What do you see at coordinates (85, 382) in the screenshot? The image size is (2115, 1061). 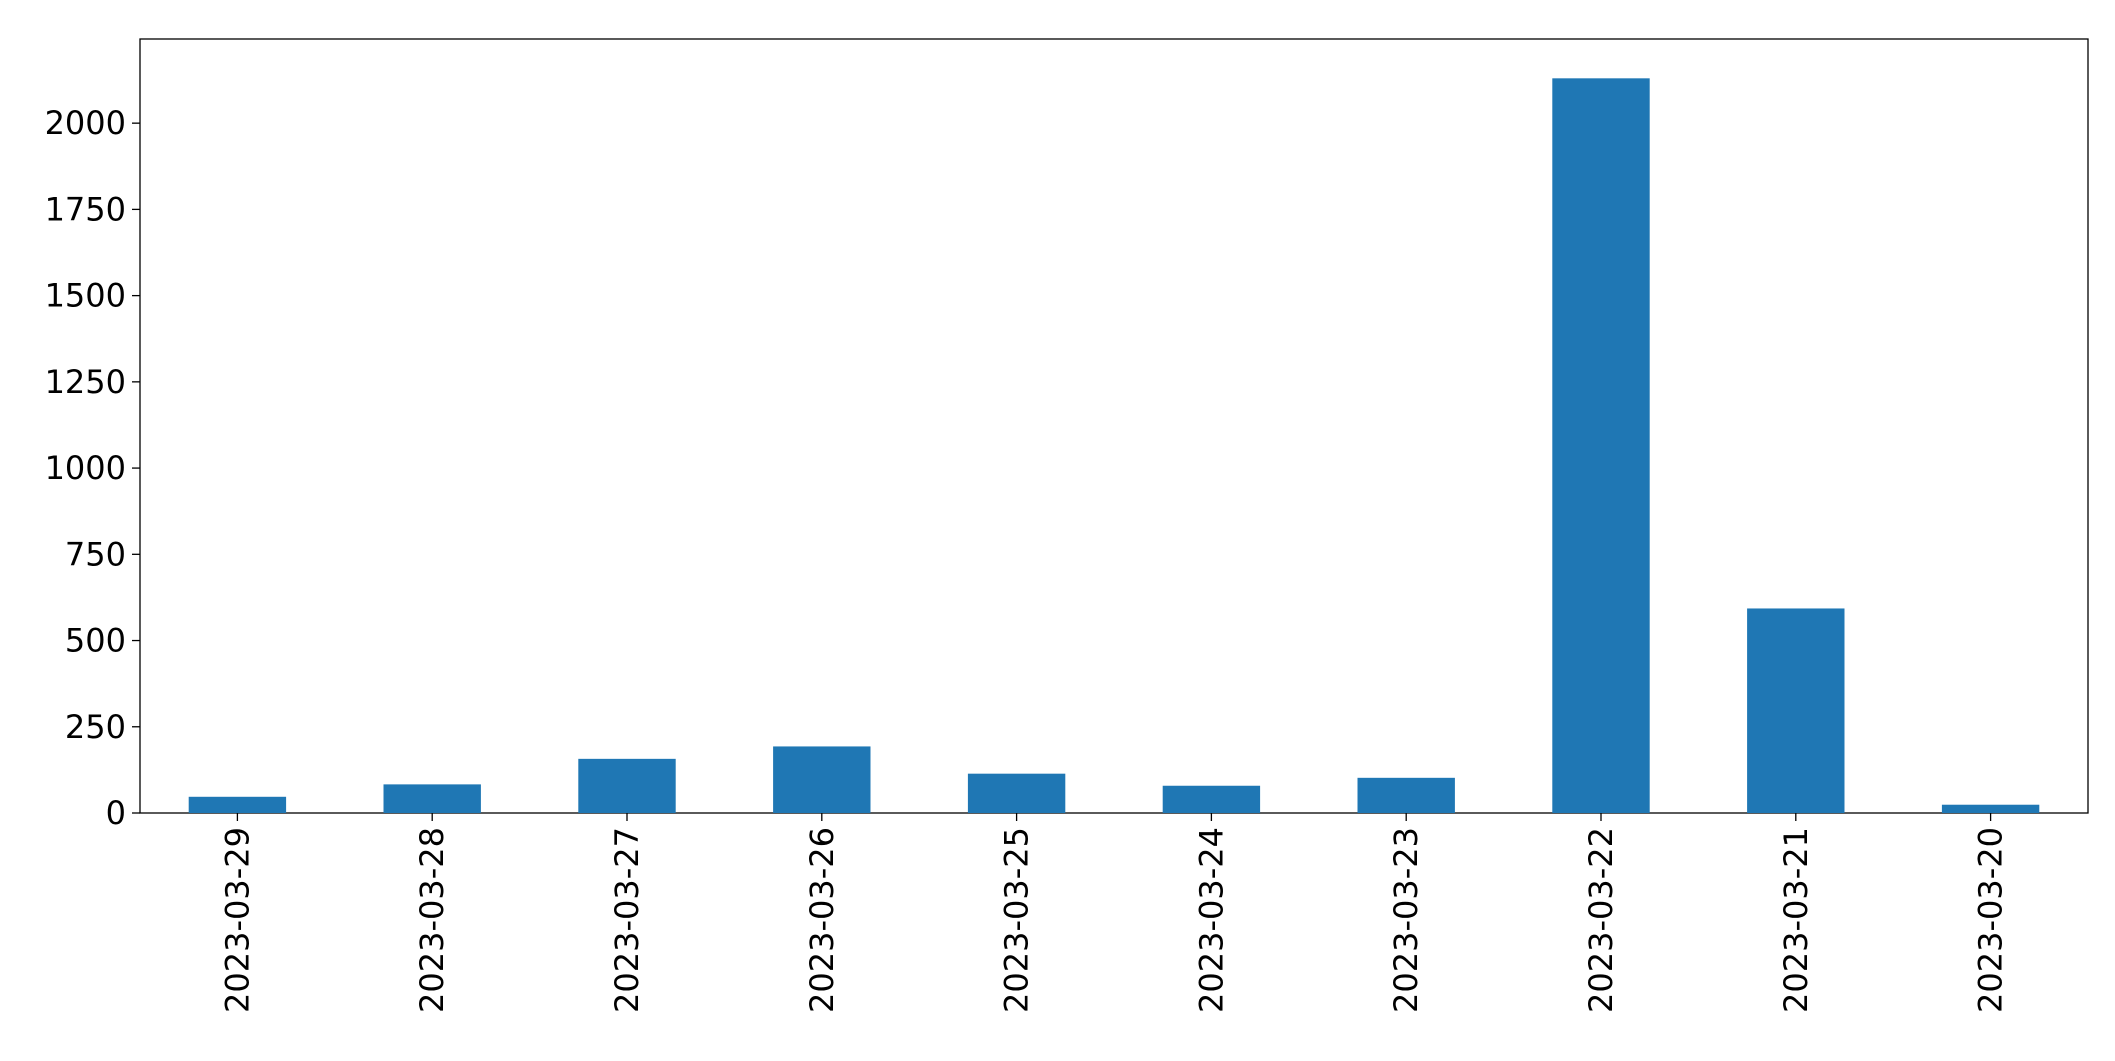 I see `y-tick-label: 1250` at bounding box center [85, 382].